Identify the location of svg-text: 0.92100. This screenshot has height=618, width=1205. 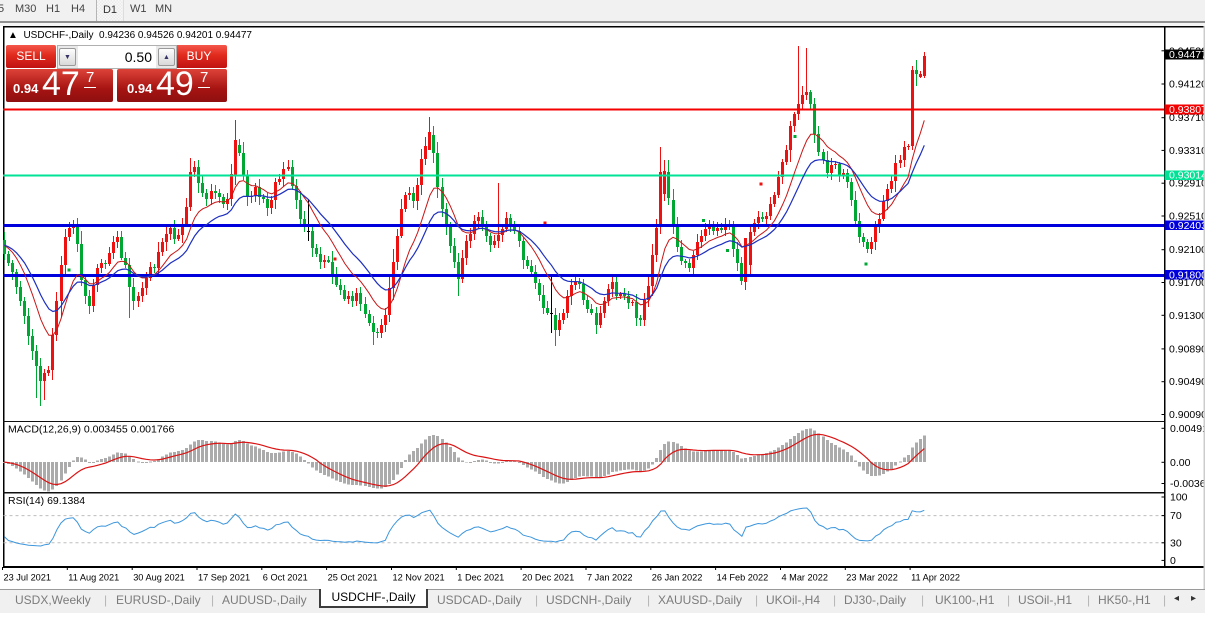
(1187, 250).